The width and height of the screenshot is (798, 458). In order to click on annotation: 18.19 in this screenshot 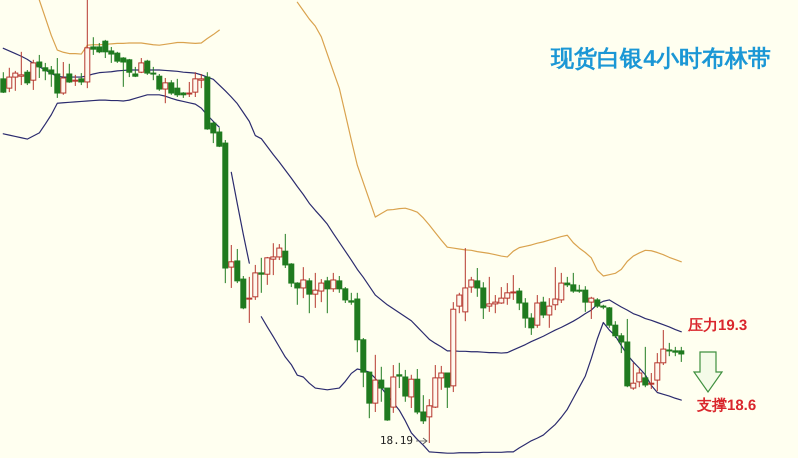, I will do `click(396, 440)`.